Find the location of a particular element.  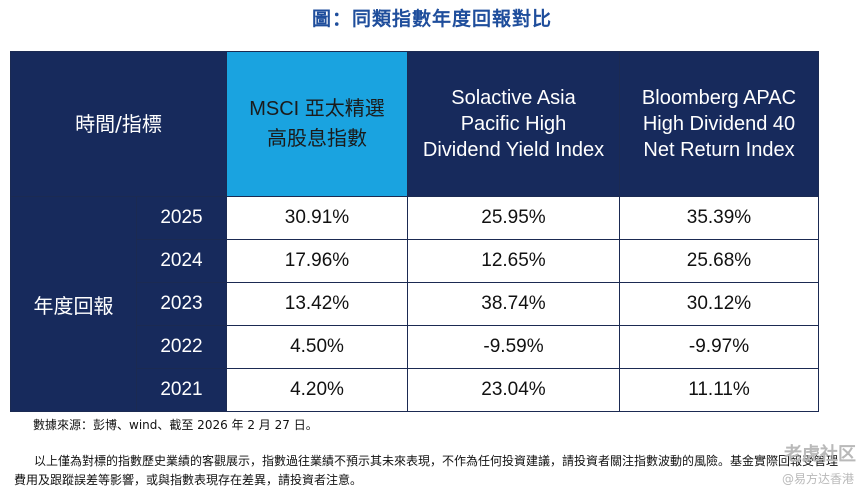

corner-header: 時間/指標 is located at coordinates (118, 124).